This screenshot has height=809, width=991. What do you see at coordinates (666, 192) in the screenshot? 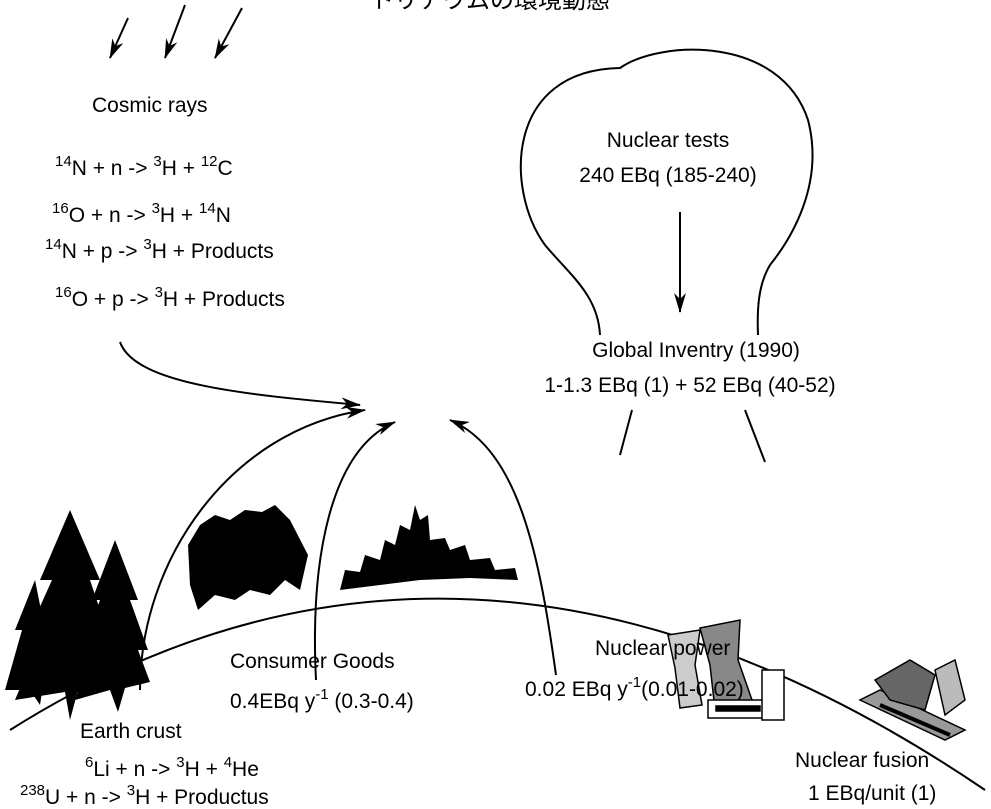
I see `mushroom-cloud` at bounding box center [666, 192].